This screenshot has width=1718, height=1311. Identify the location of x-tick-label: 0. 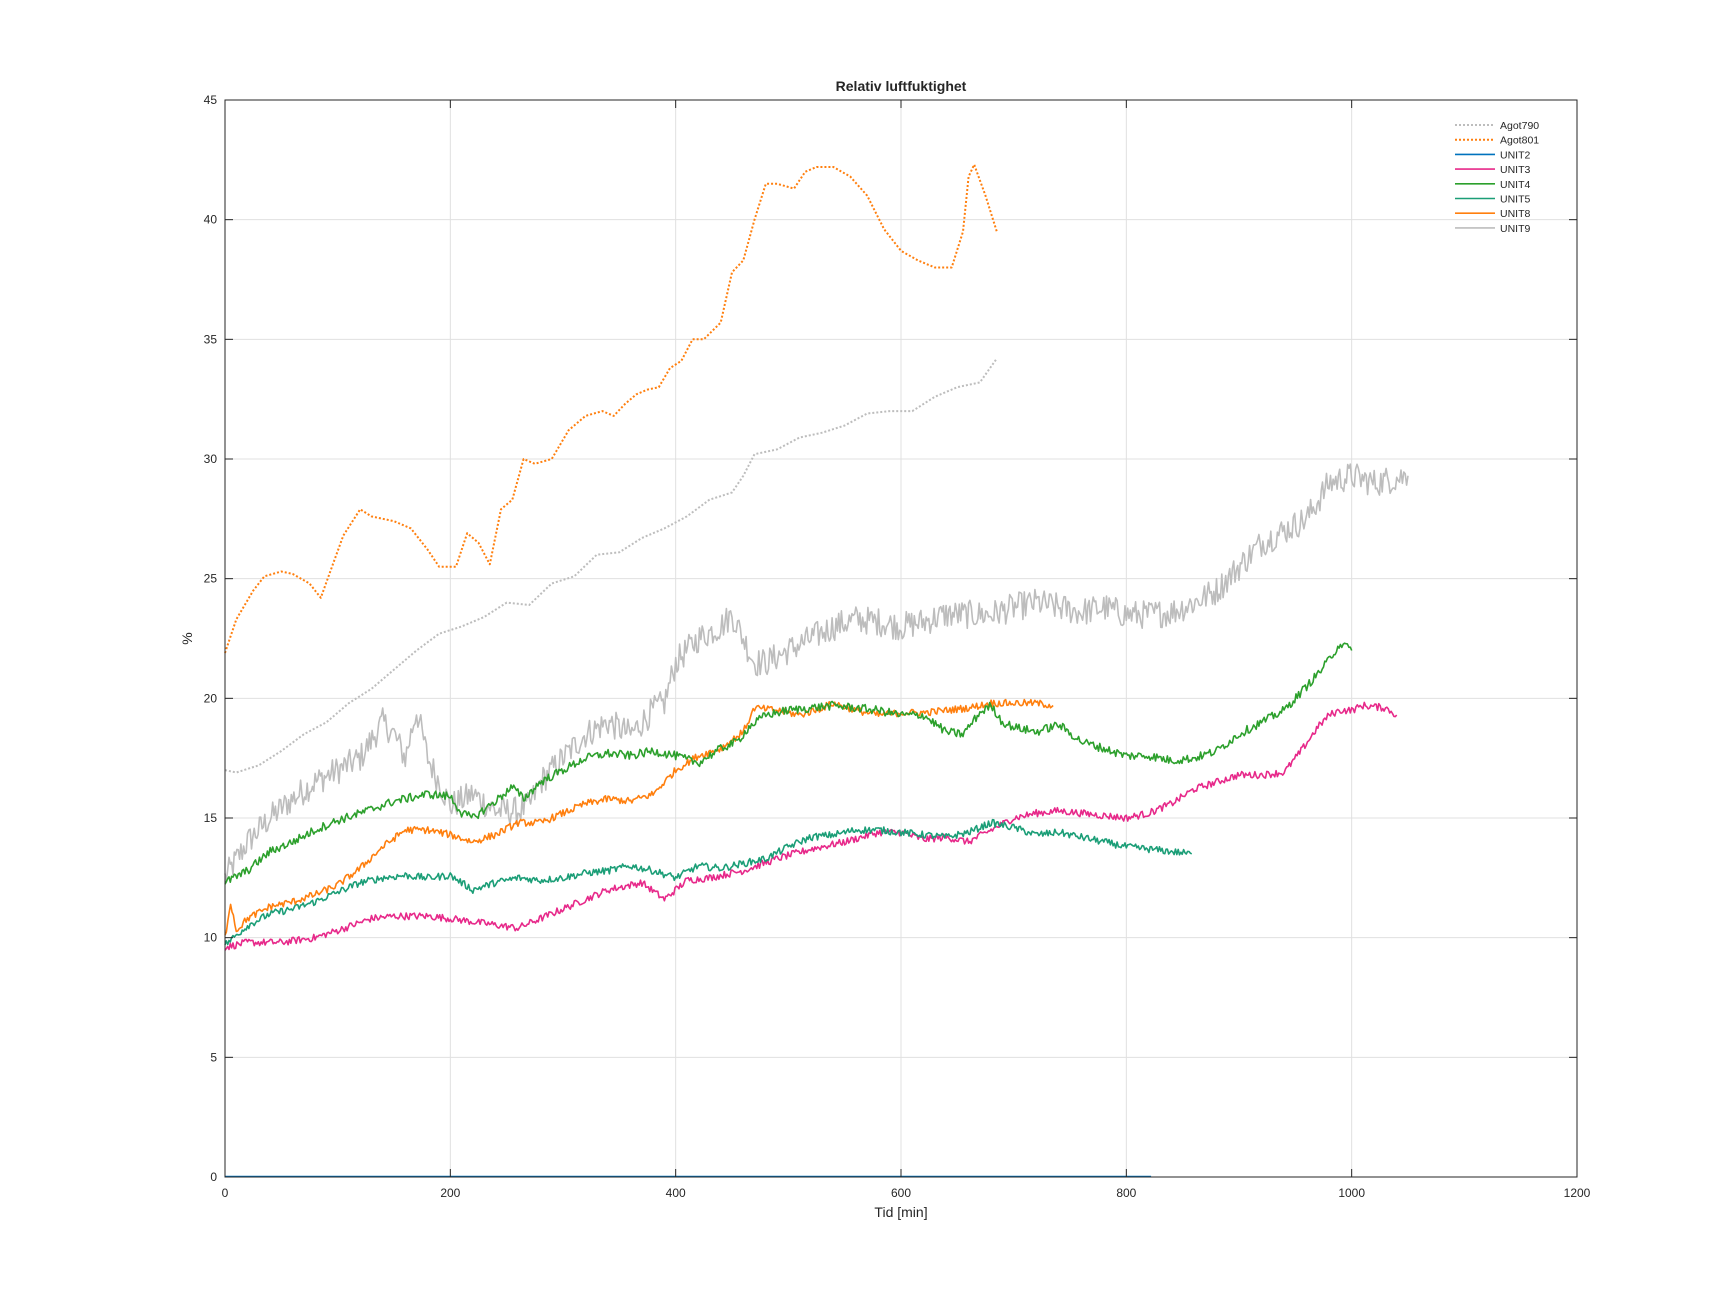
(225, 1193).